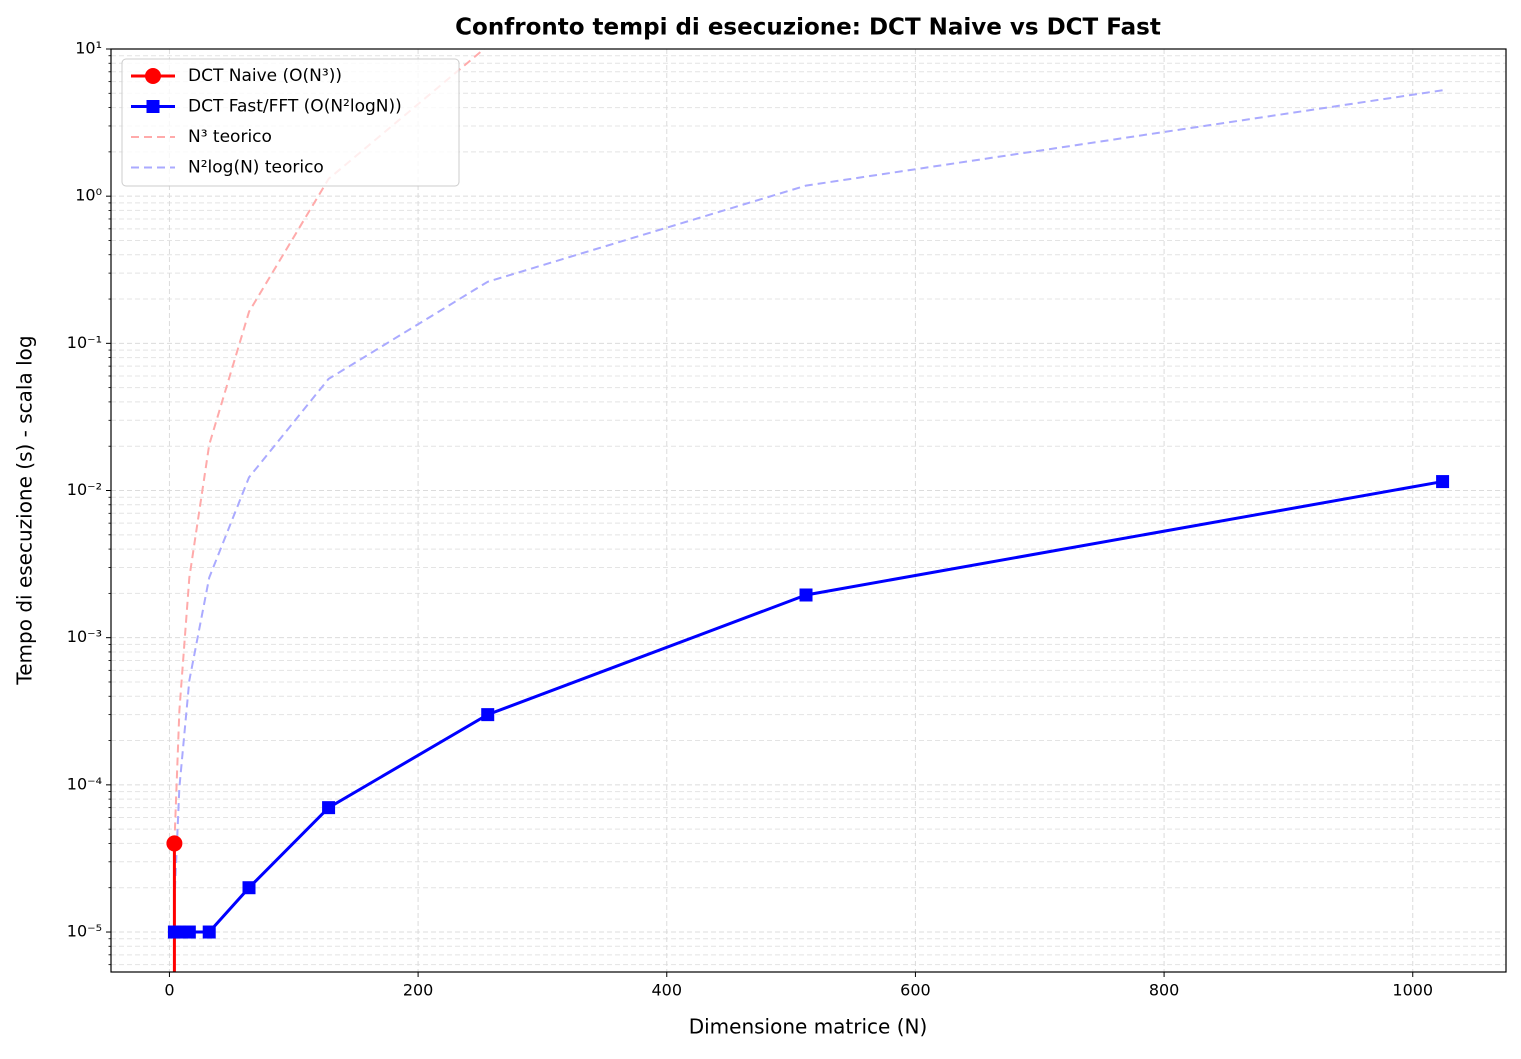 This screenshot has height=1059, width=1521. I want to click on x-tick-label: 800, so click(1164, 990).